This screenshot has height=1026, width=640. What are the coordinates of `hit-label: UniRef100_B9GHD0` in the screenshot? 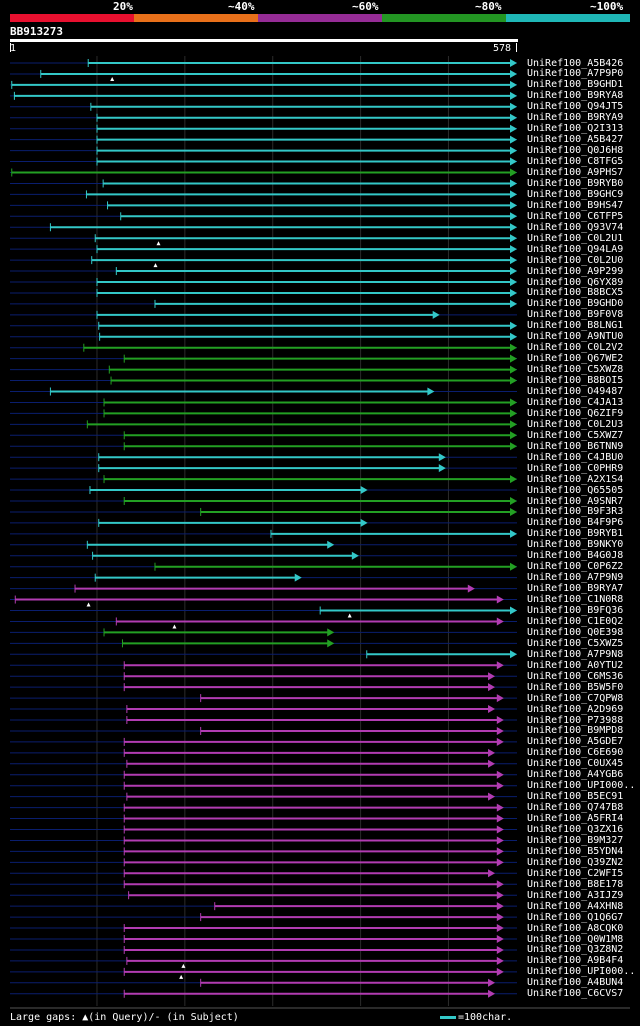 It's located at (575, 304).